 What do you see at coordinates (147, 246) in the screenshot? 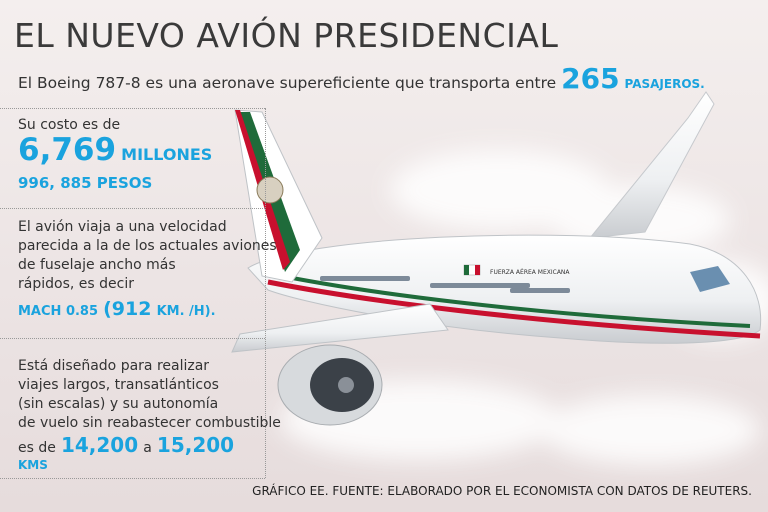
I see `text-line: parecida a la de los actuales aviones` at bounding box center [147, 246].